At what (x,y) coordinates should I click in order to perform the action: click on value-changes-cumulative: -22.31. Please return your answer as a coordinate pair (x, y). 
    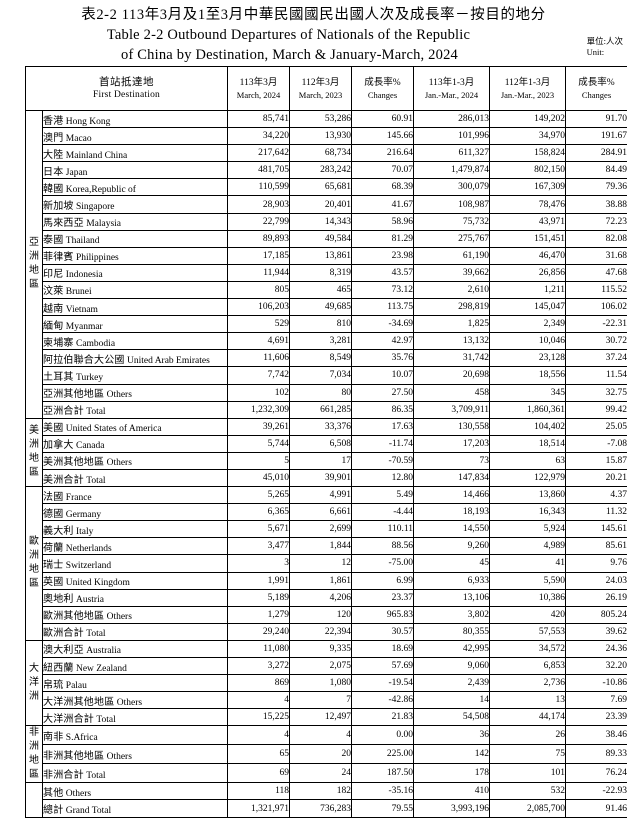
    Looking at the image, I should click on (596, 324).